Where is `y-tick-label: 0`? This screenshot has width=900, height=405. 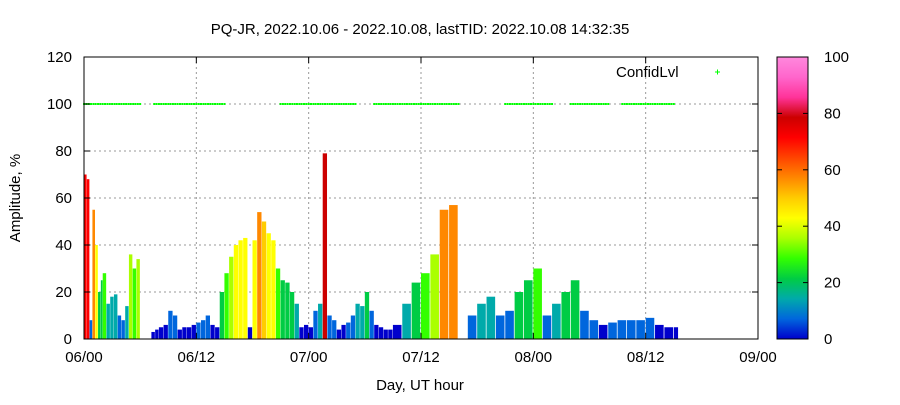 y-tick-label: 0 is located at coordinates (68, 339).